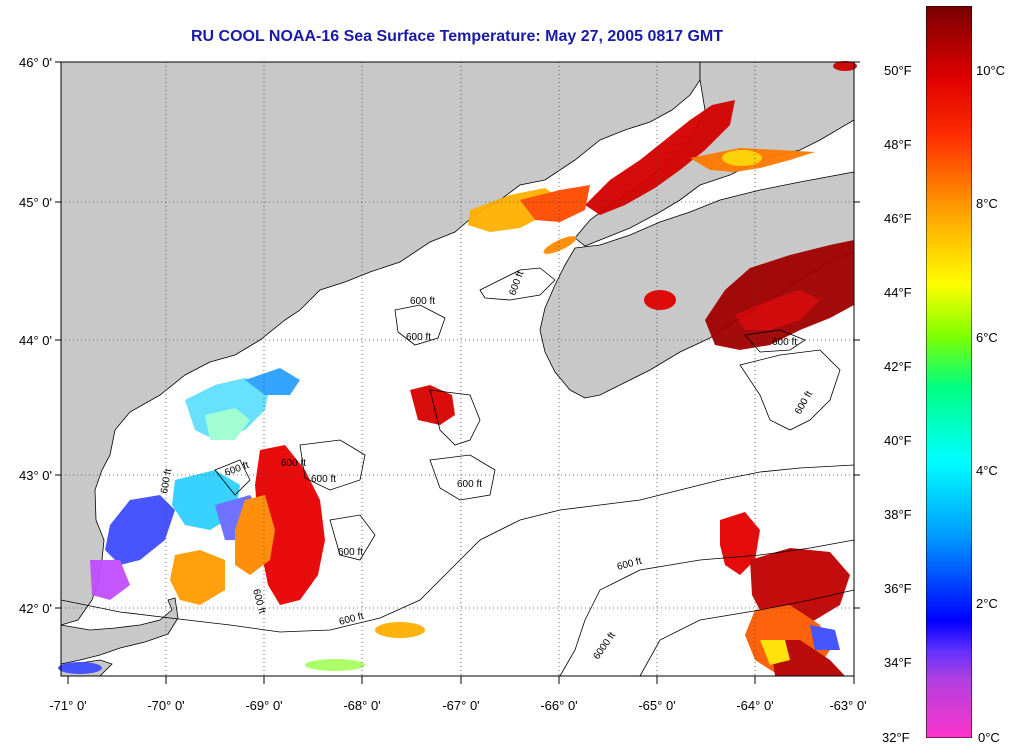 Image resolution: width=1016 pixels, height=754 pixels. I want to click on colorbar-c-label: 4°C, so click(987, 470).